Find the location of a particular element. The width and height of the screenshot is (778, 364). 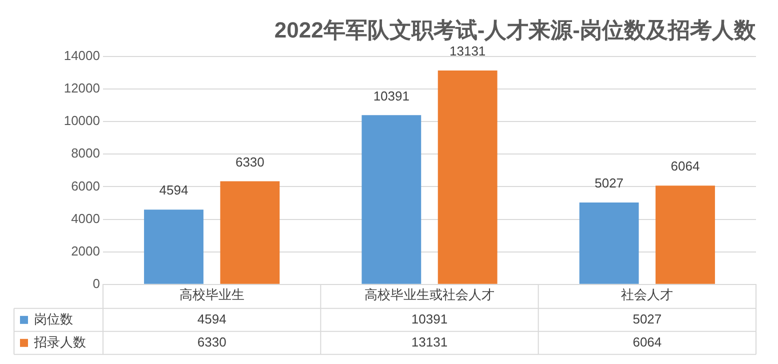

chart-title: 2022年军队文职考试-人才来源-岗位数及招考人数 is located at coordinates (515, 29).